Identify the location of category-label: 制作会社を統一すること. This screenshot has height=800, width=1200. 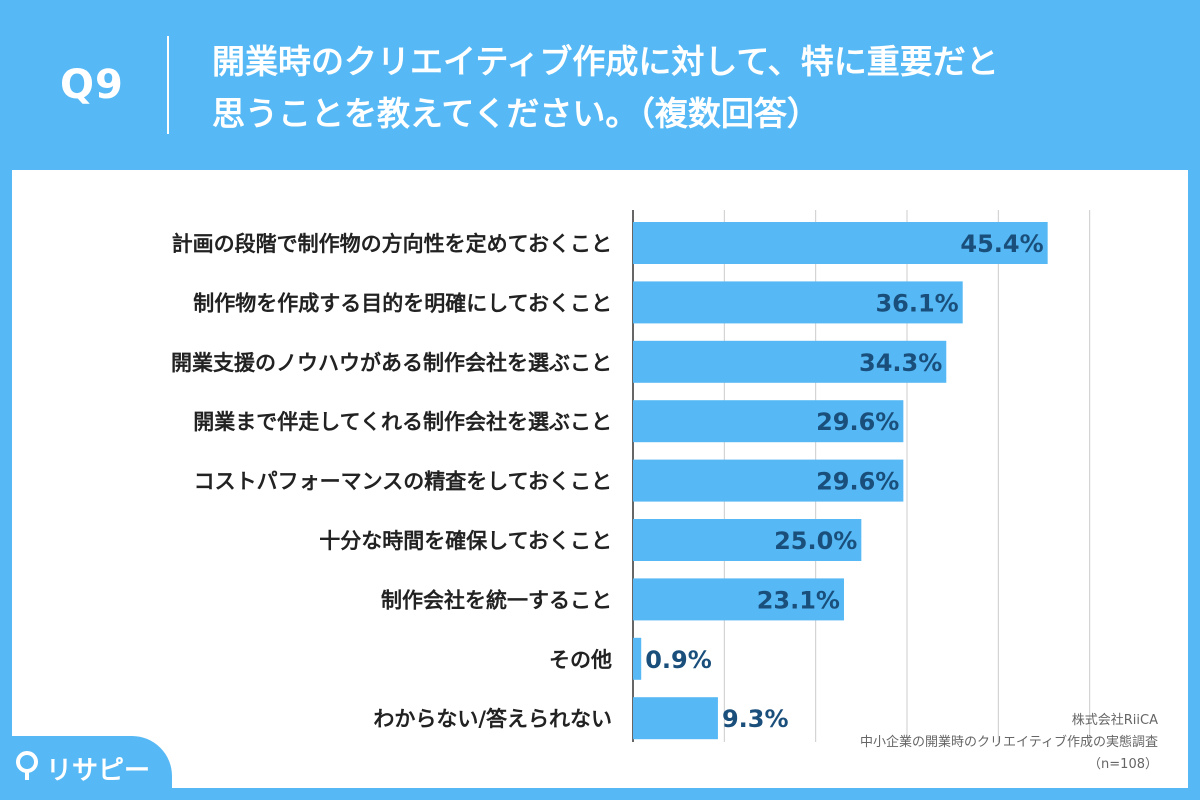
(496, 600).